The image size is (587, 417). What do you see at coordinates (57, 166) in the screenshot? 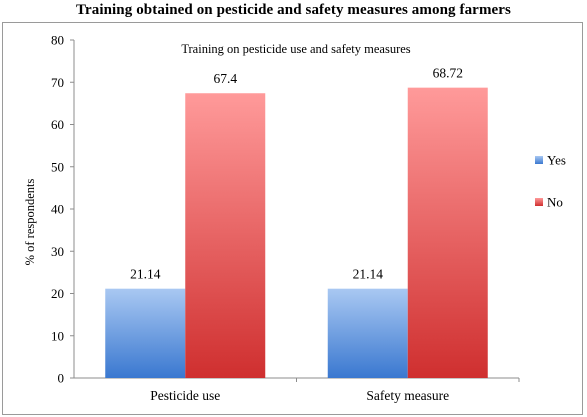
I see `y-tick-label: 50` at bounding box center [57, 166].